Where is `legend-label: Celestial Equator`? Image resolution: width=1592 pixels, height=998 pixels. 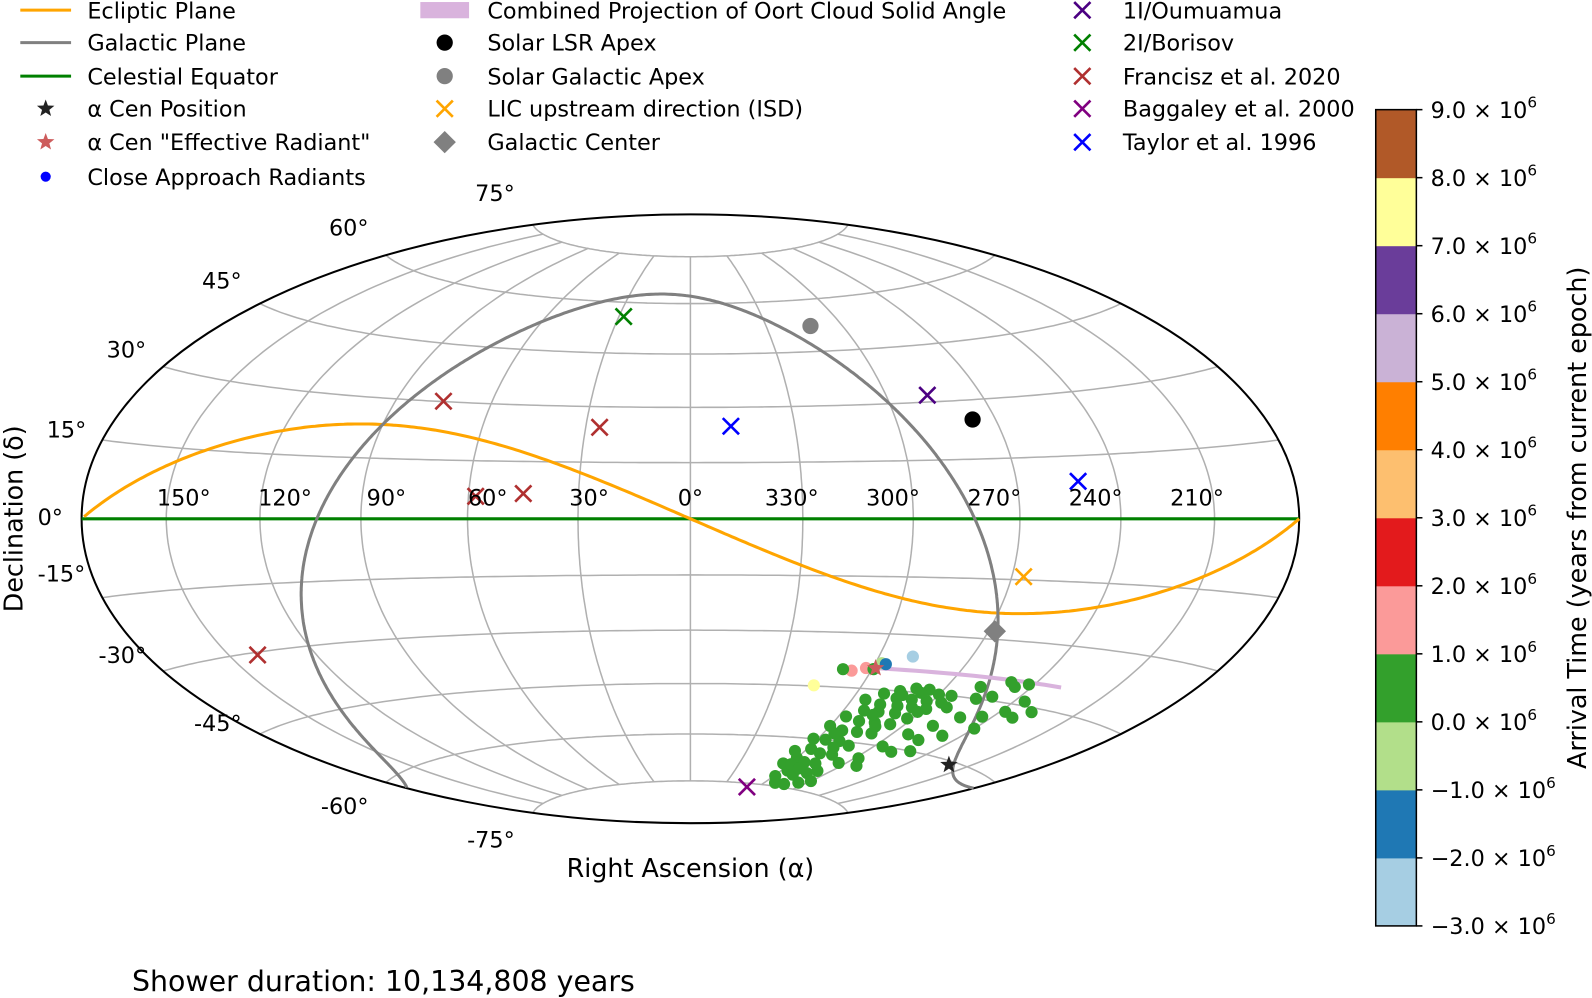 legend-label: Celestial Equator is located at coordinates (182, 77).